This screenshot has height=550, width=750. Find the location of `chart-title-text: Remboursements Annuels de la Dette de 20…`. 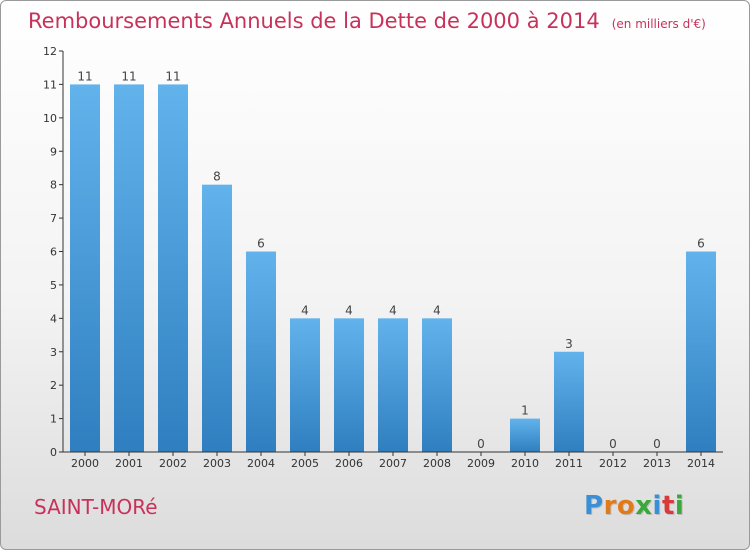

chart-title-text: Remboursements Annuels de la Dette de 20… is located at coordinates (314, 21).